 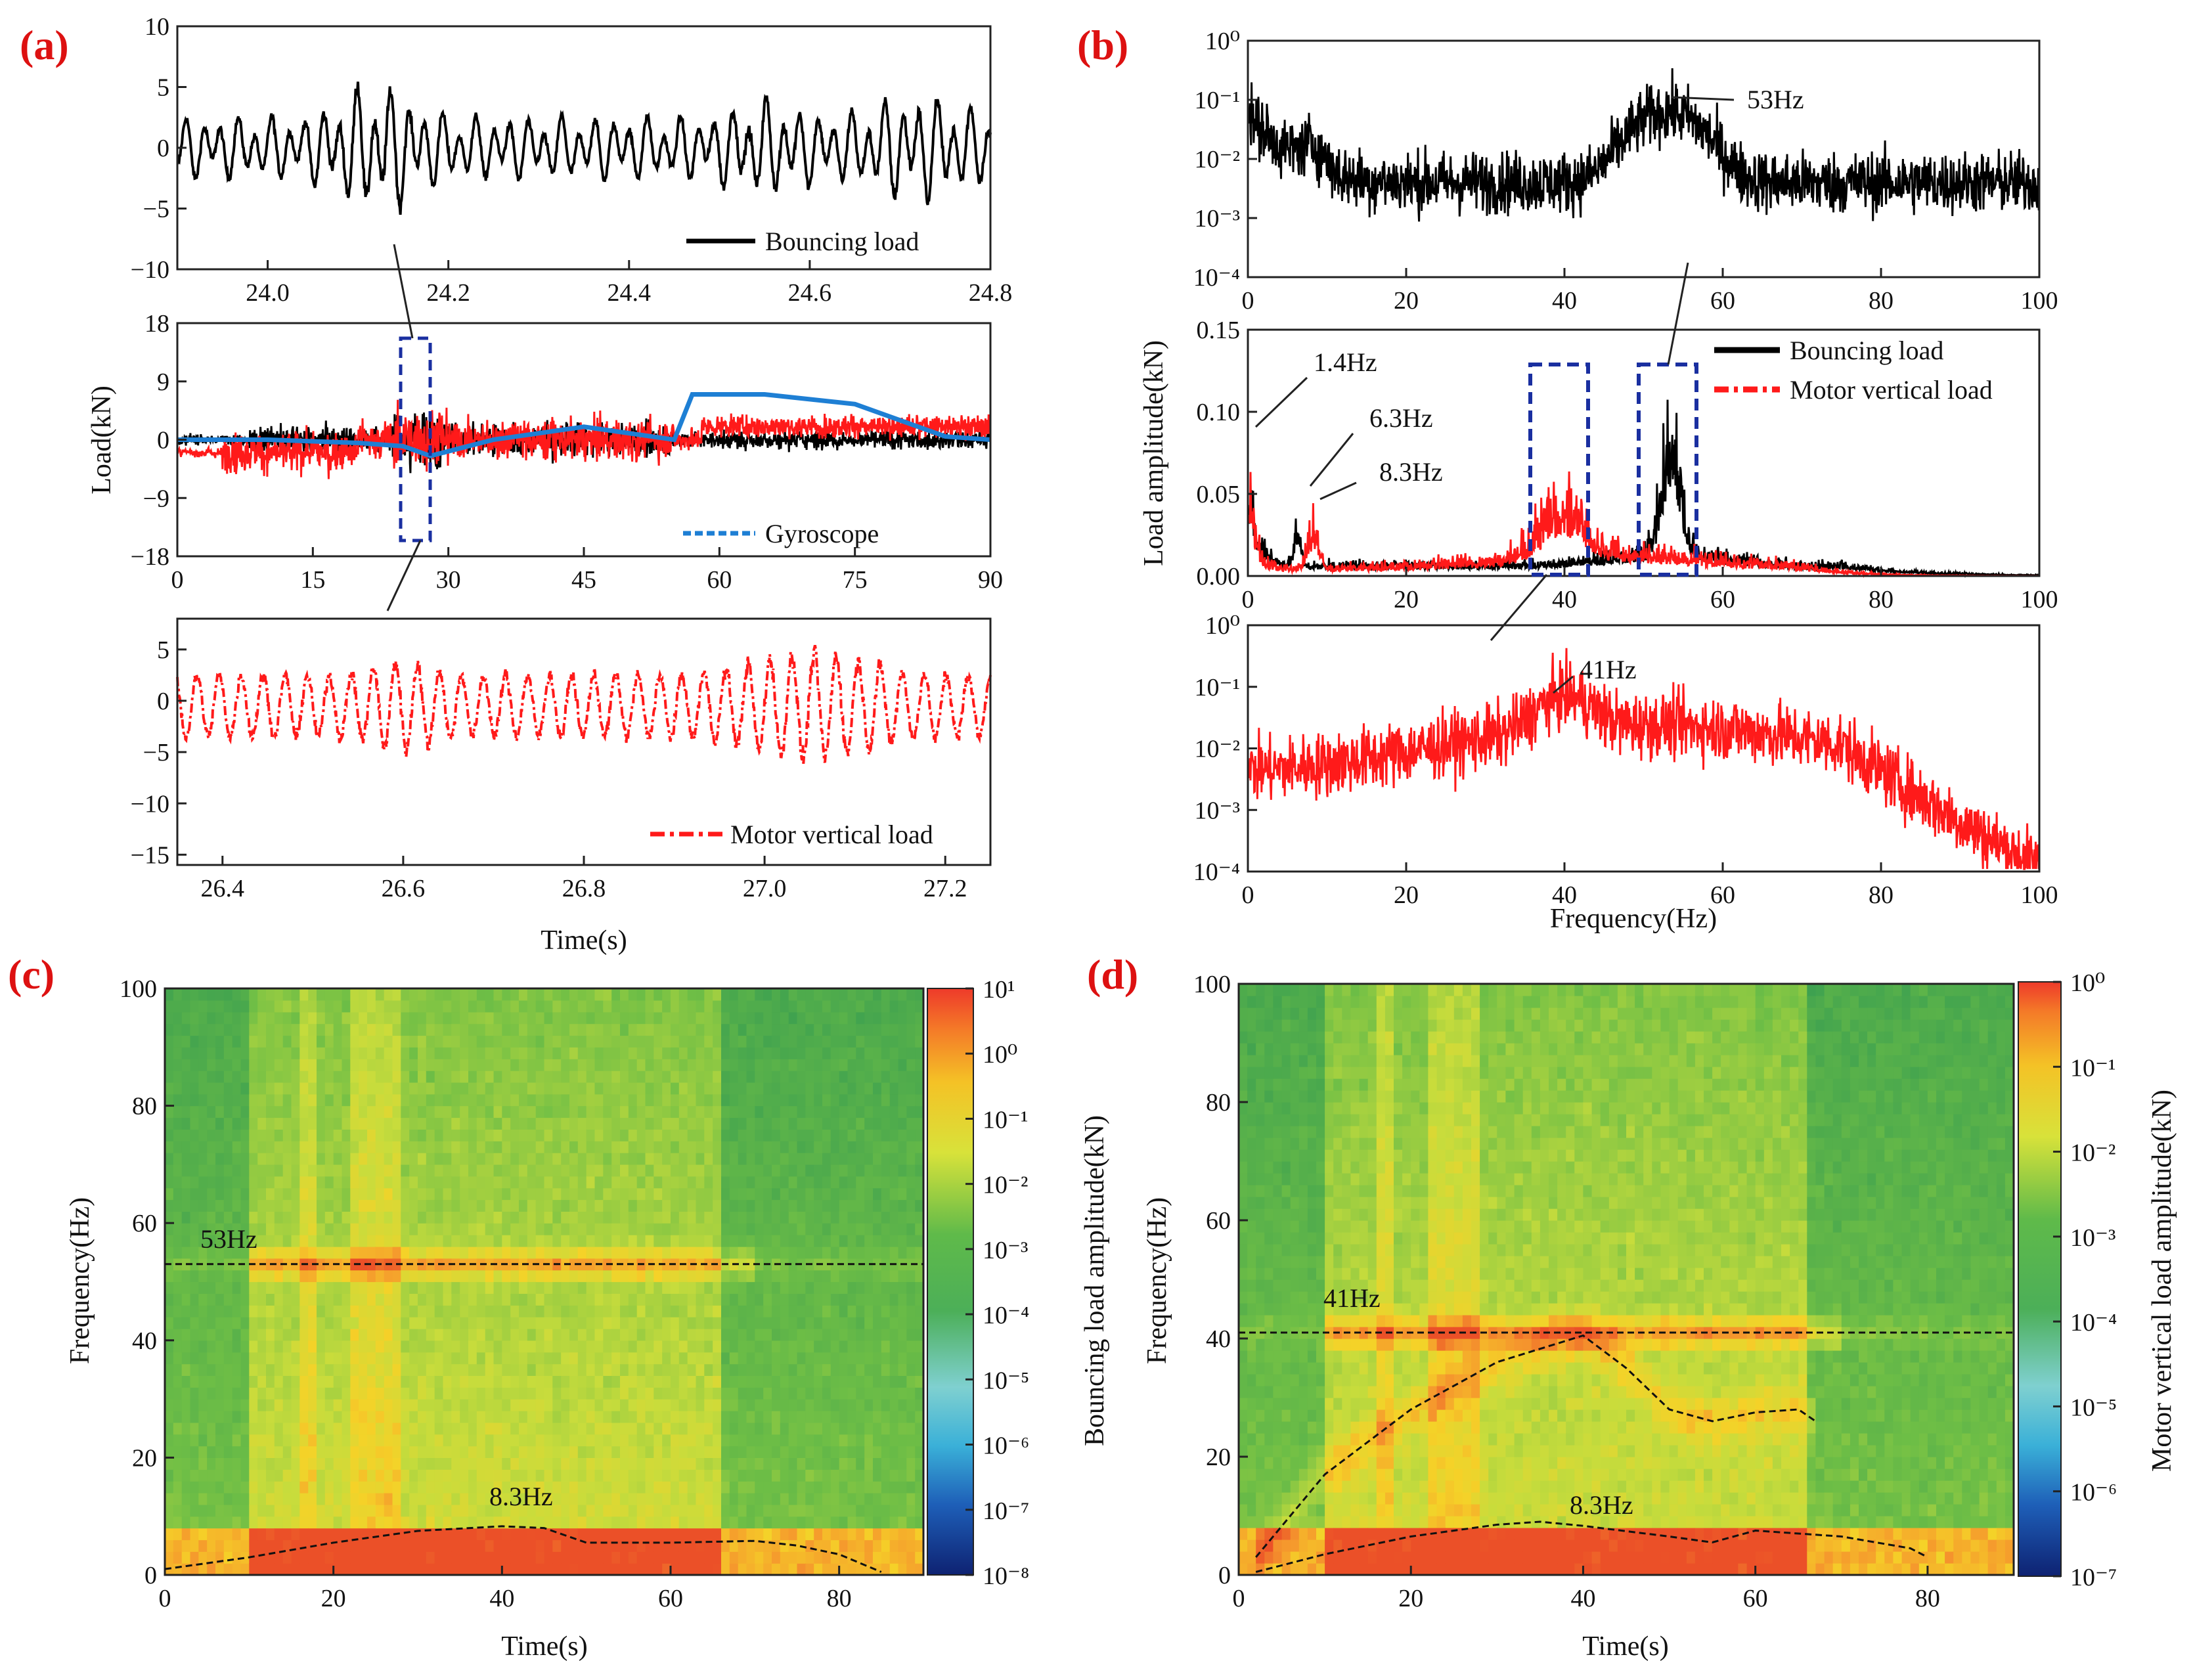 What do you see at coordinates (44, 45) in the screenshot?
I see `panel-label-a: (a)` at bounding box center [44, 45].